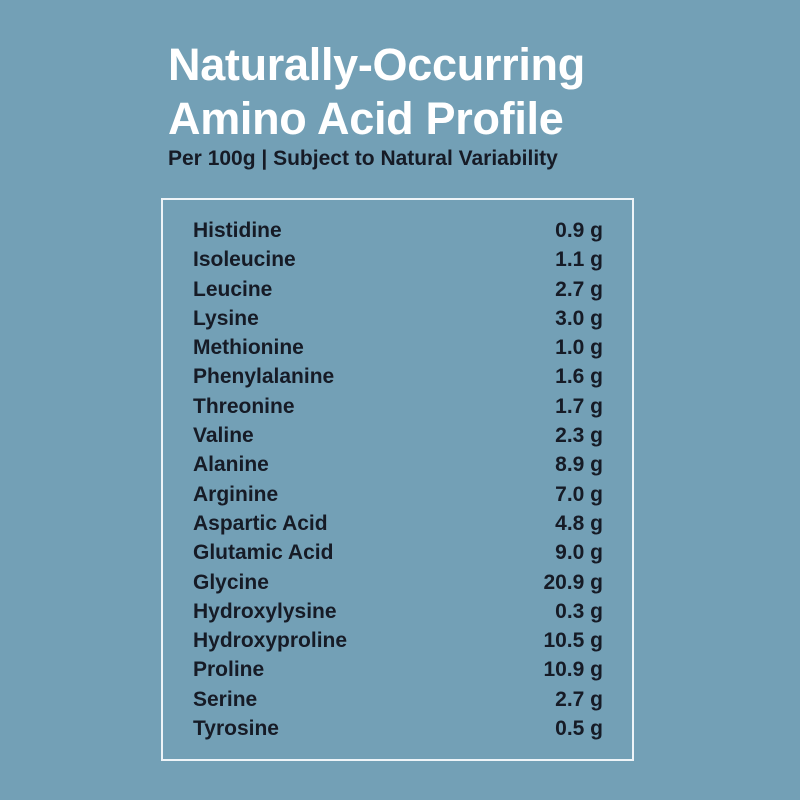 This screenshot has width=800, height=800. What do you see at coordinates (573, 641) in the screenshot?
I see `amino-acid-value: 10.5 g` at bounding box center [573, 641].